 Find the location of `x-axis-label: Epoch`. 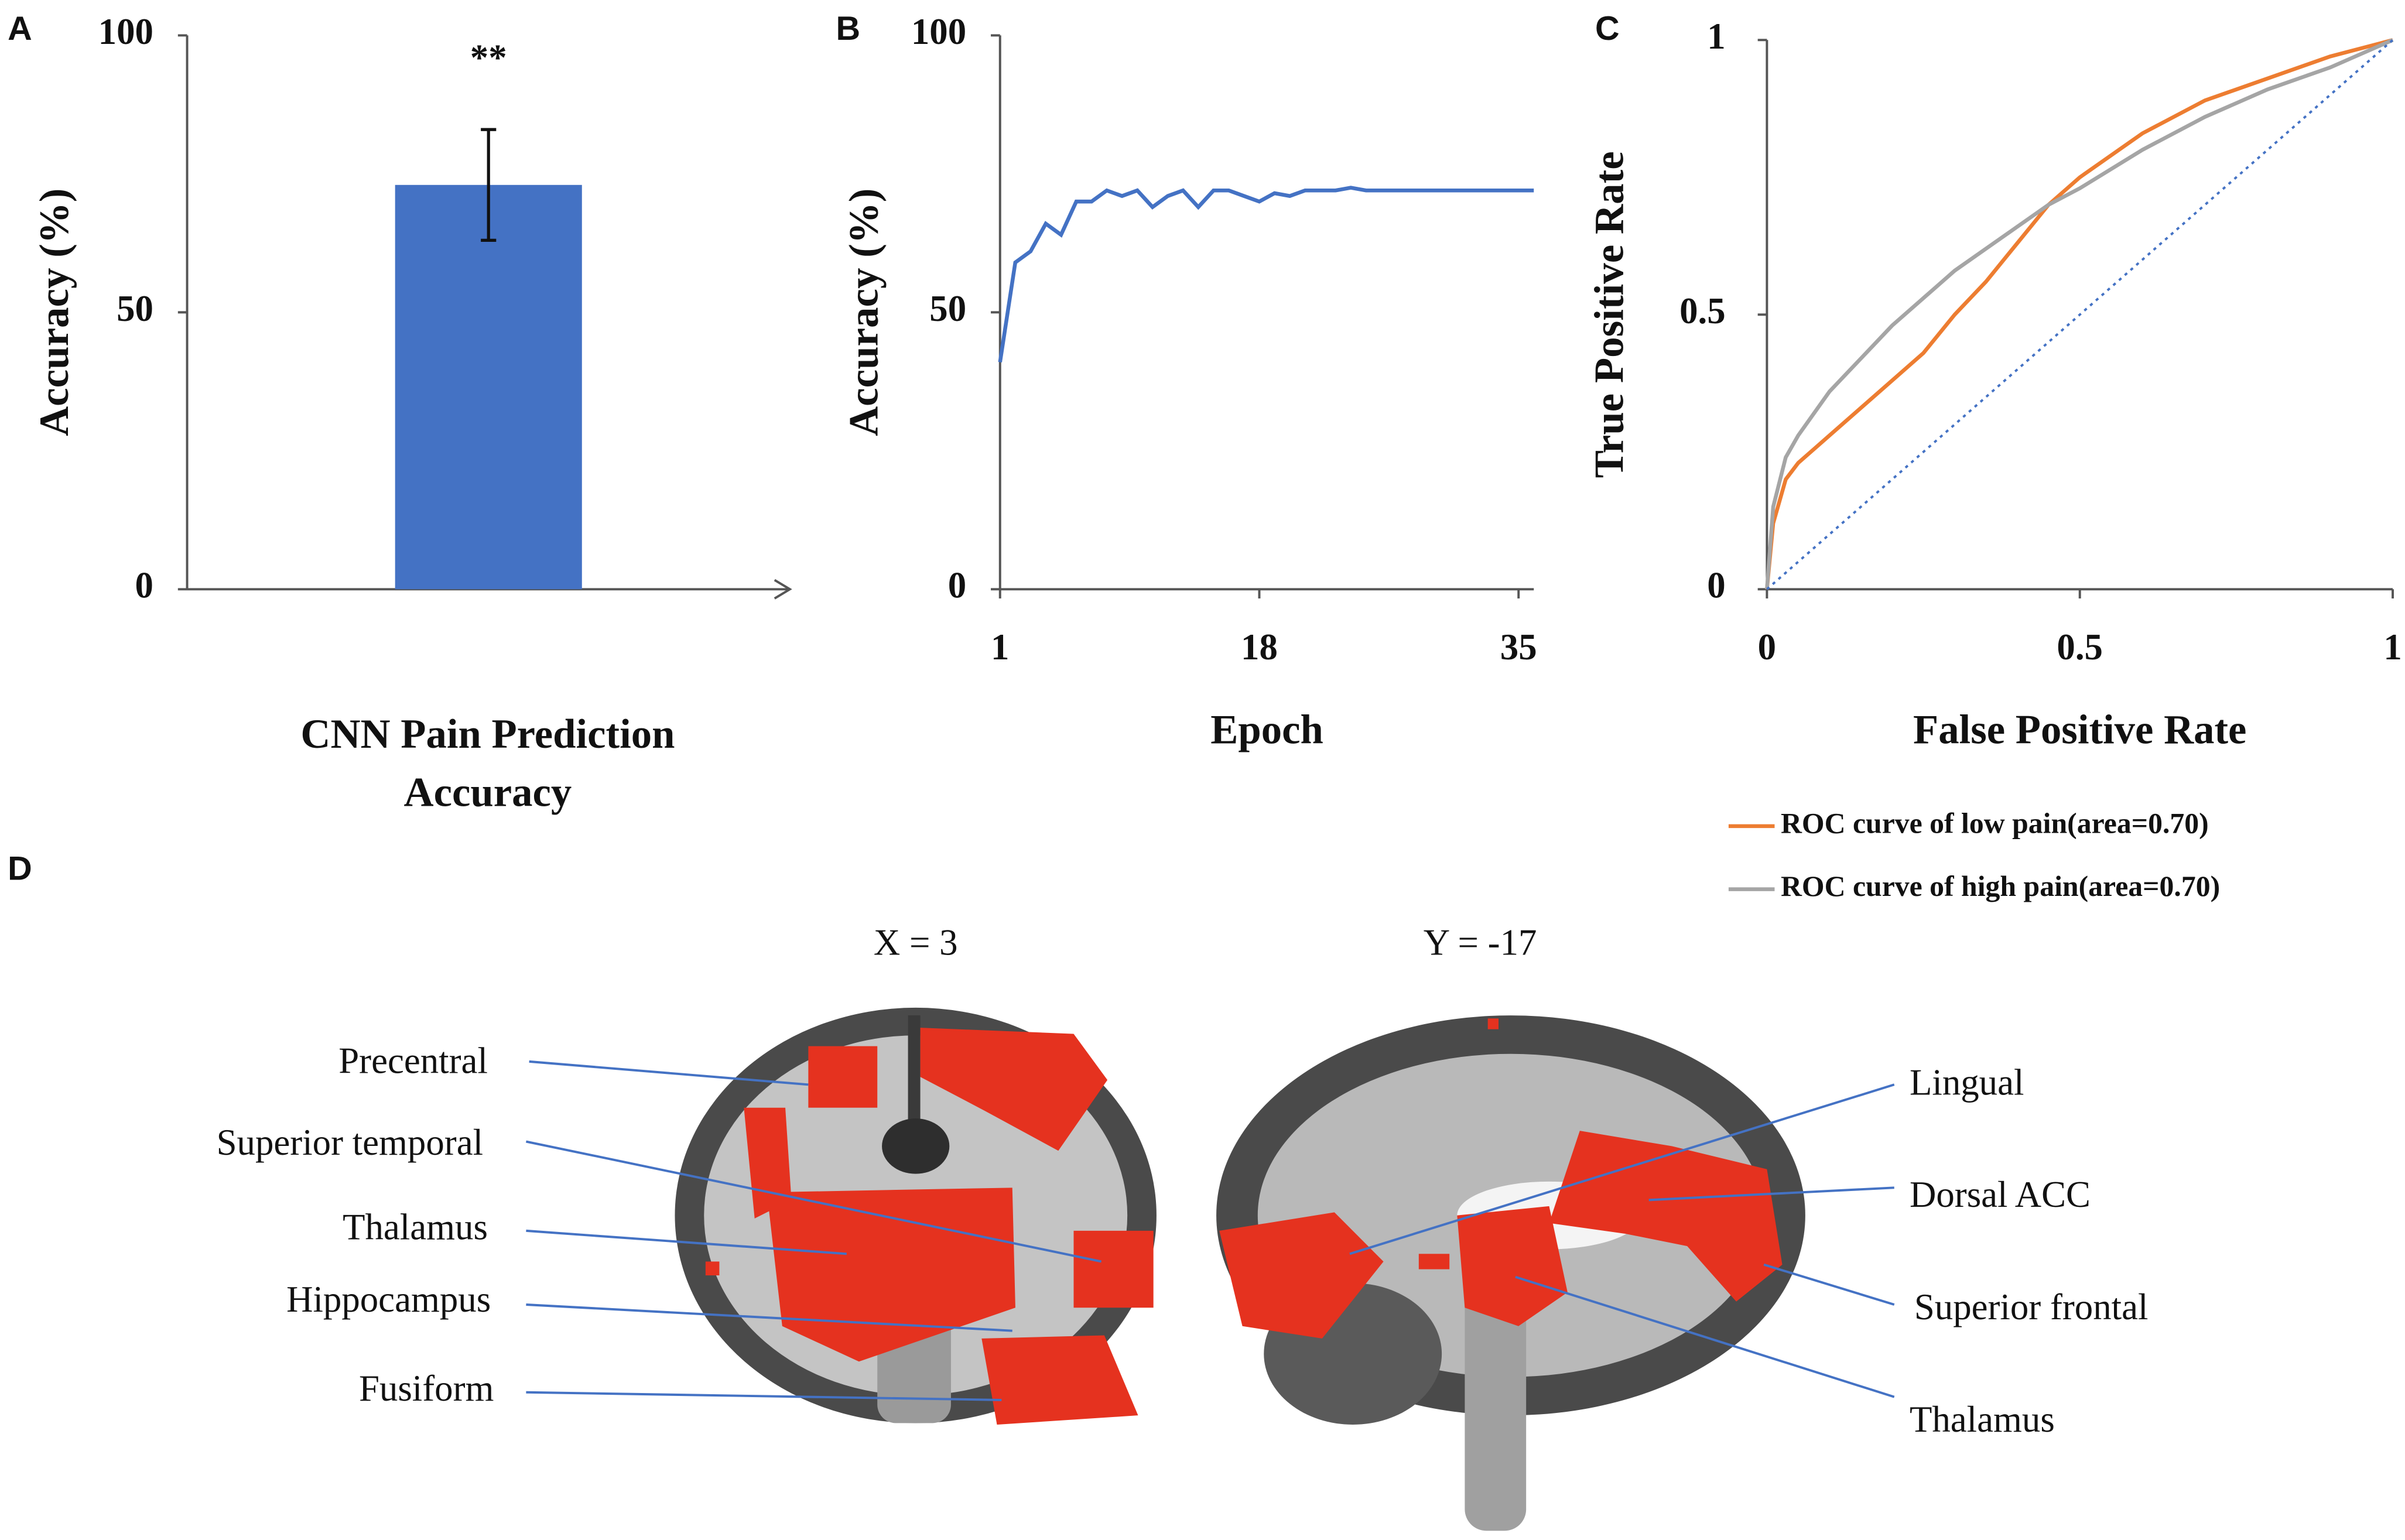

x-axis-label: Epoch is located at coordinates (1266, 729).